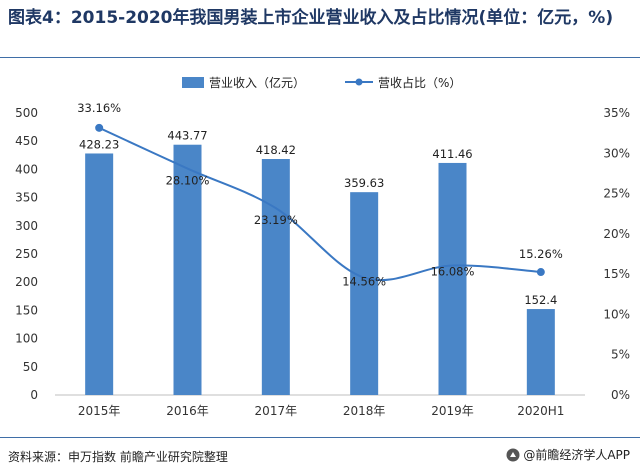  What do you see at coordinates (187, 136) in the screenshot?
I see `bar-value-label: 443.77` at bounding box center [187, 136].